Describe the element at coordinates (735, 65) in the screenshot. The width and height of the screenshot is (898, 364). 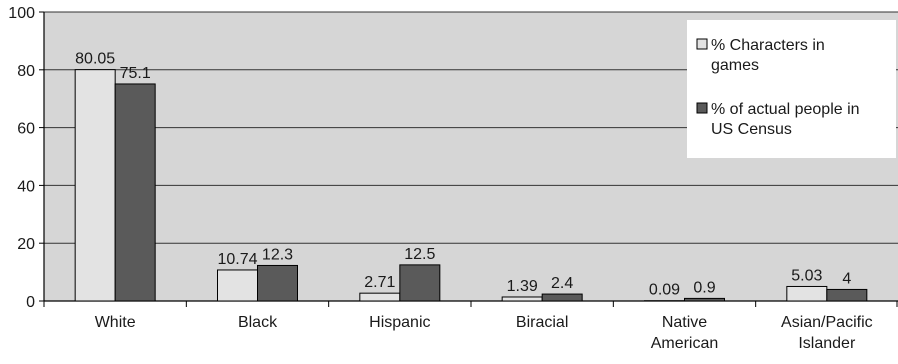
I see `legend-label: games` at that location.